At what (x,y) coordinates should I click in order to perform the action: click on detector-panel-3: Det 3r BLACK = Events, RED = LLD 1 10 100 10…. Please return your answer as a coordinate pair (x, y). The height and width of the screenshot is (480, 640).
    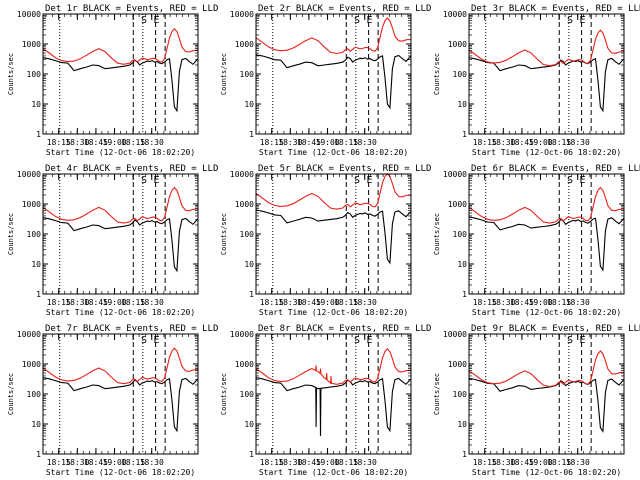
    Looking at the image, I should click on (536, 80).